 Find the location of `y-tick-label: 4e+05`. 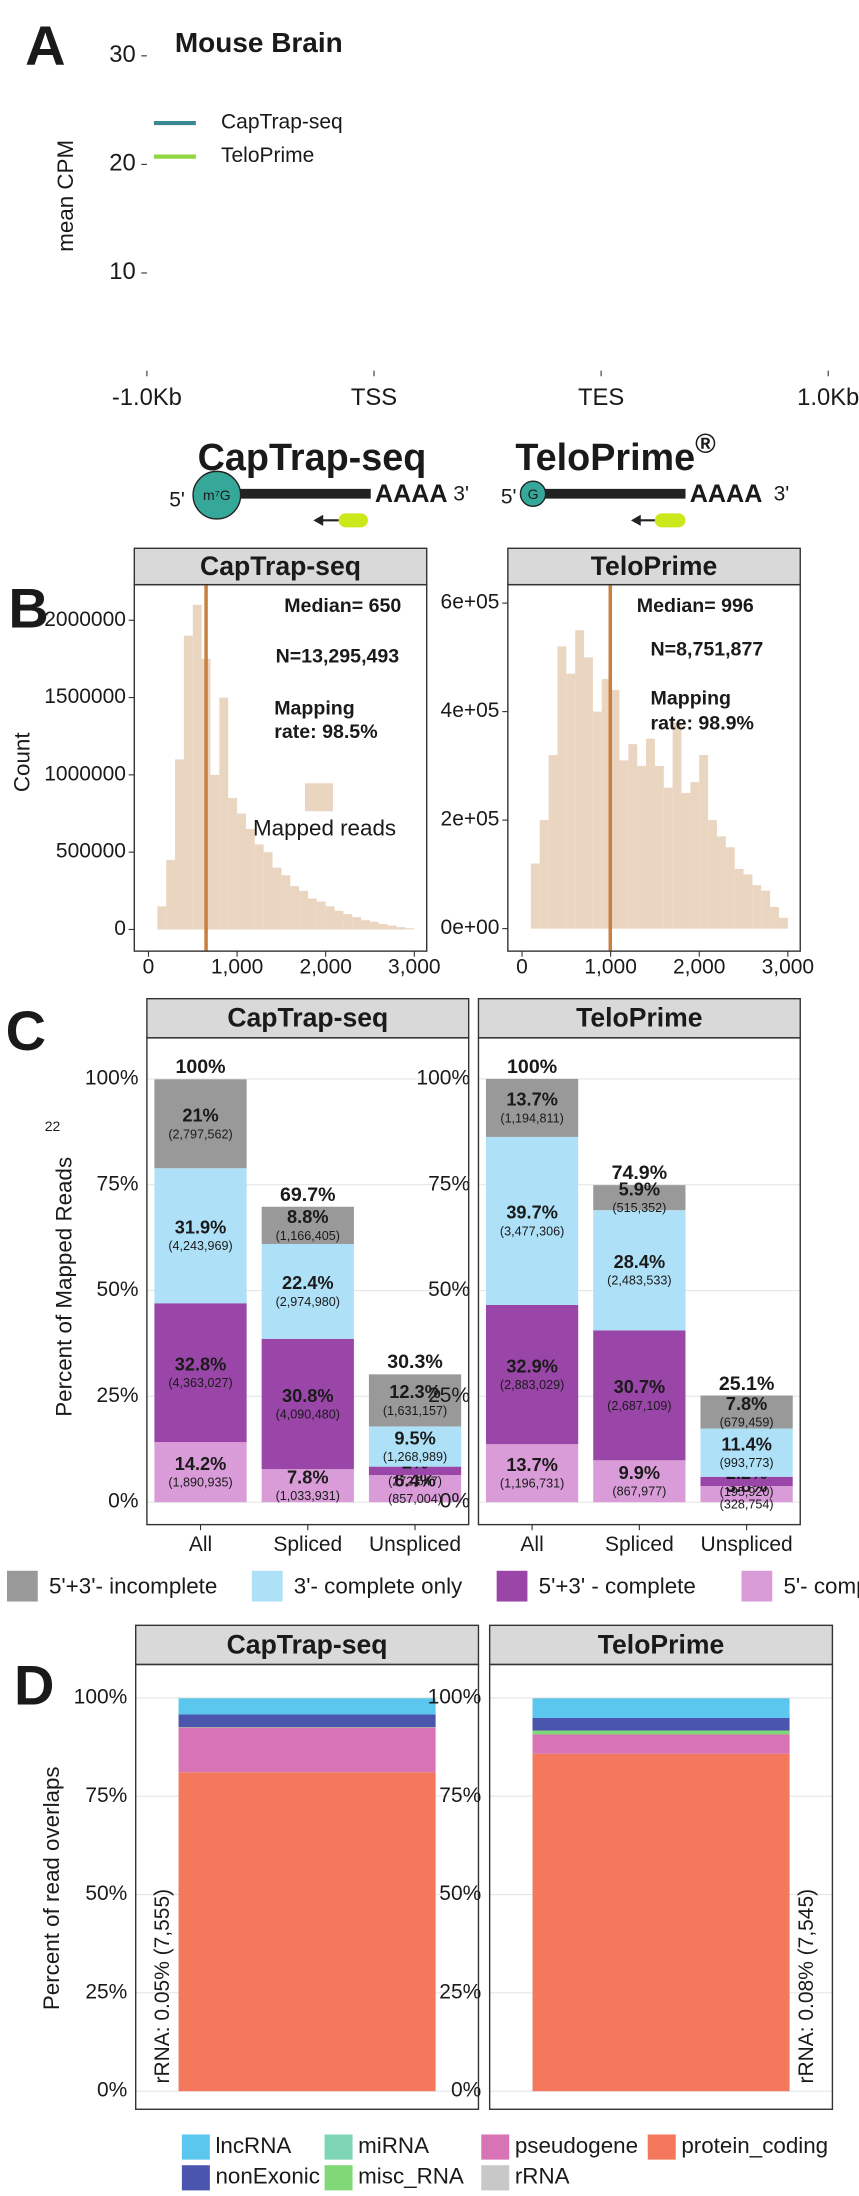

y-tick-label: 4e+05 is located at coordinates (470, 710).